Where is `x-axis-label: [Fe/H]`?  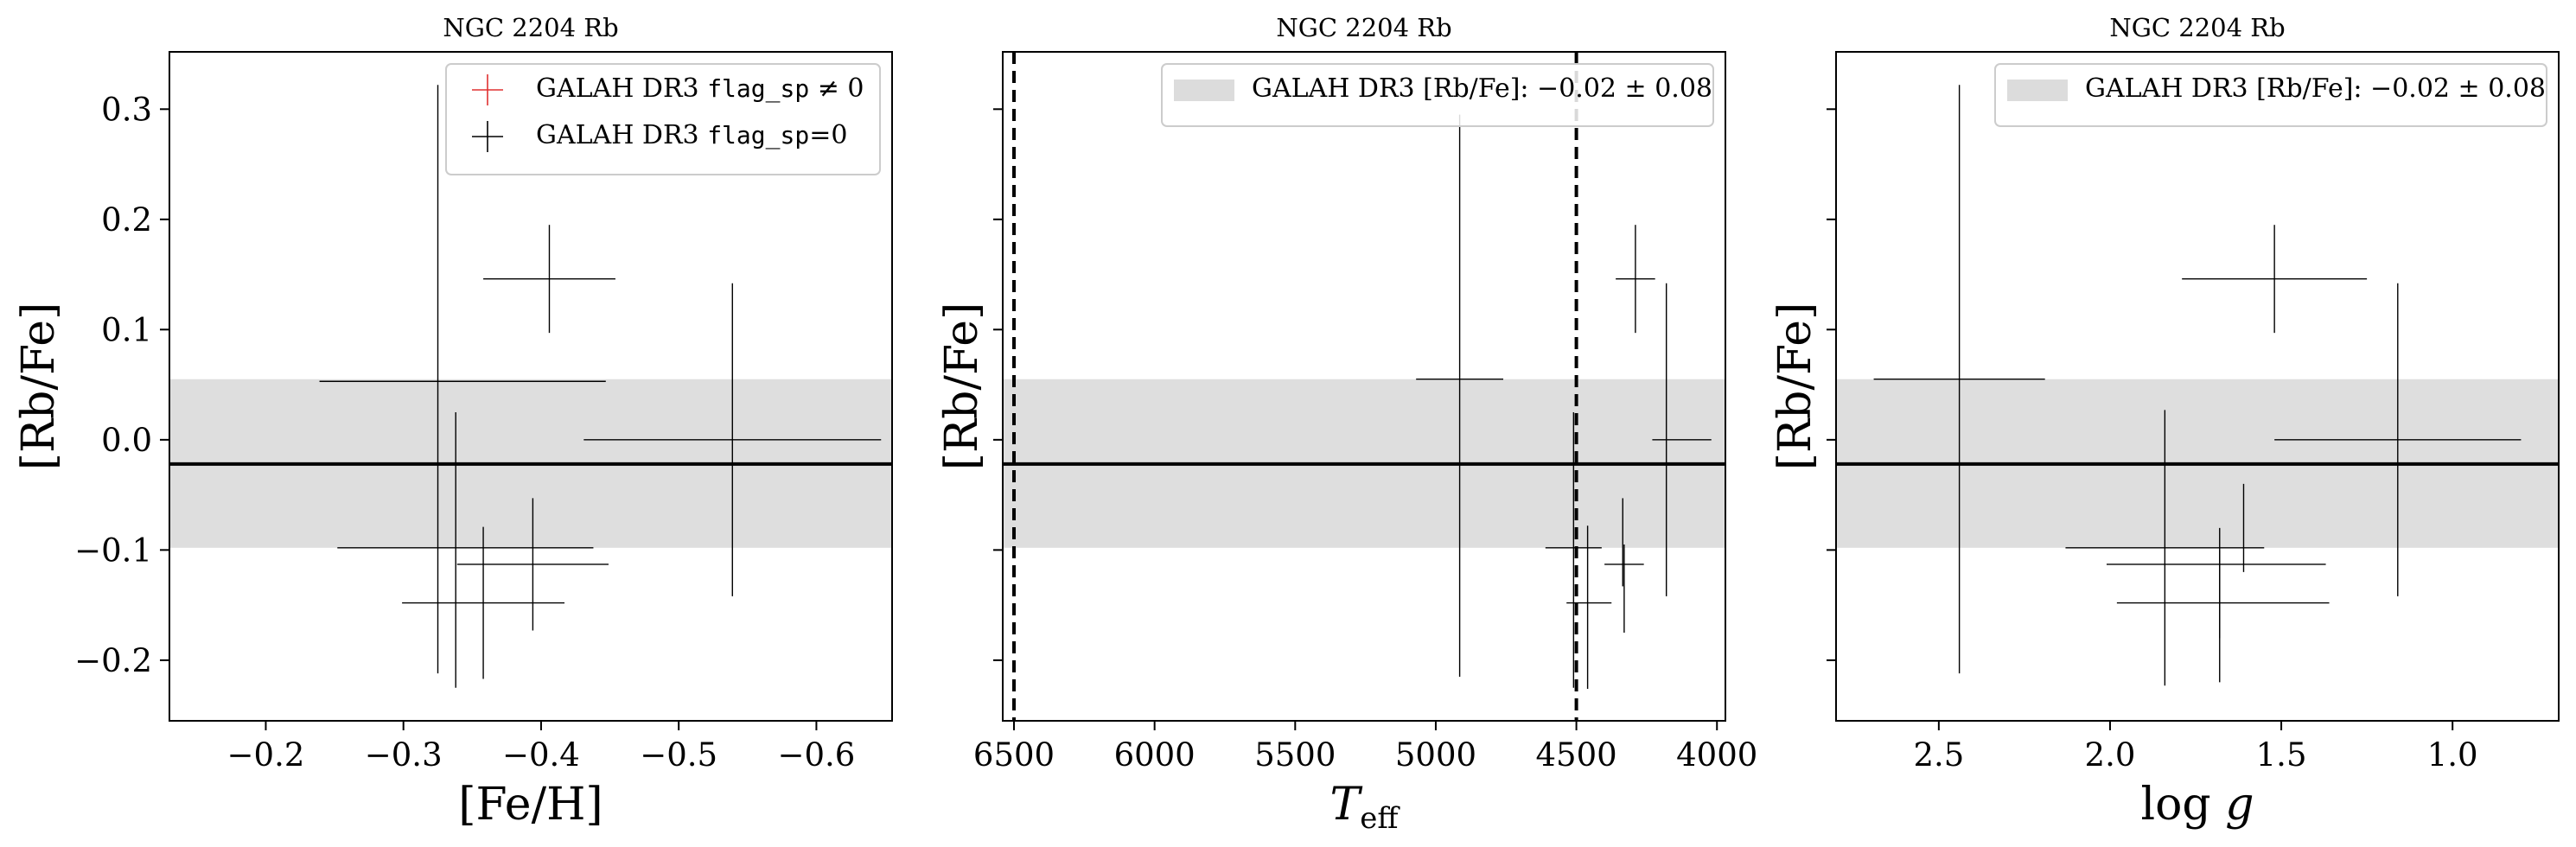
x-axis-label: [Fe/H] is located at coordinates (530, 805).